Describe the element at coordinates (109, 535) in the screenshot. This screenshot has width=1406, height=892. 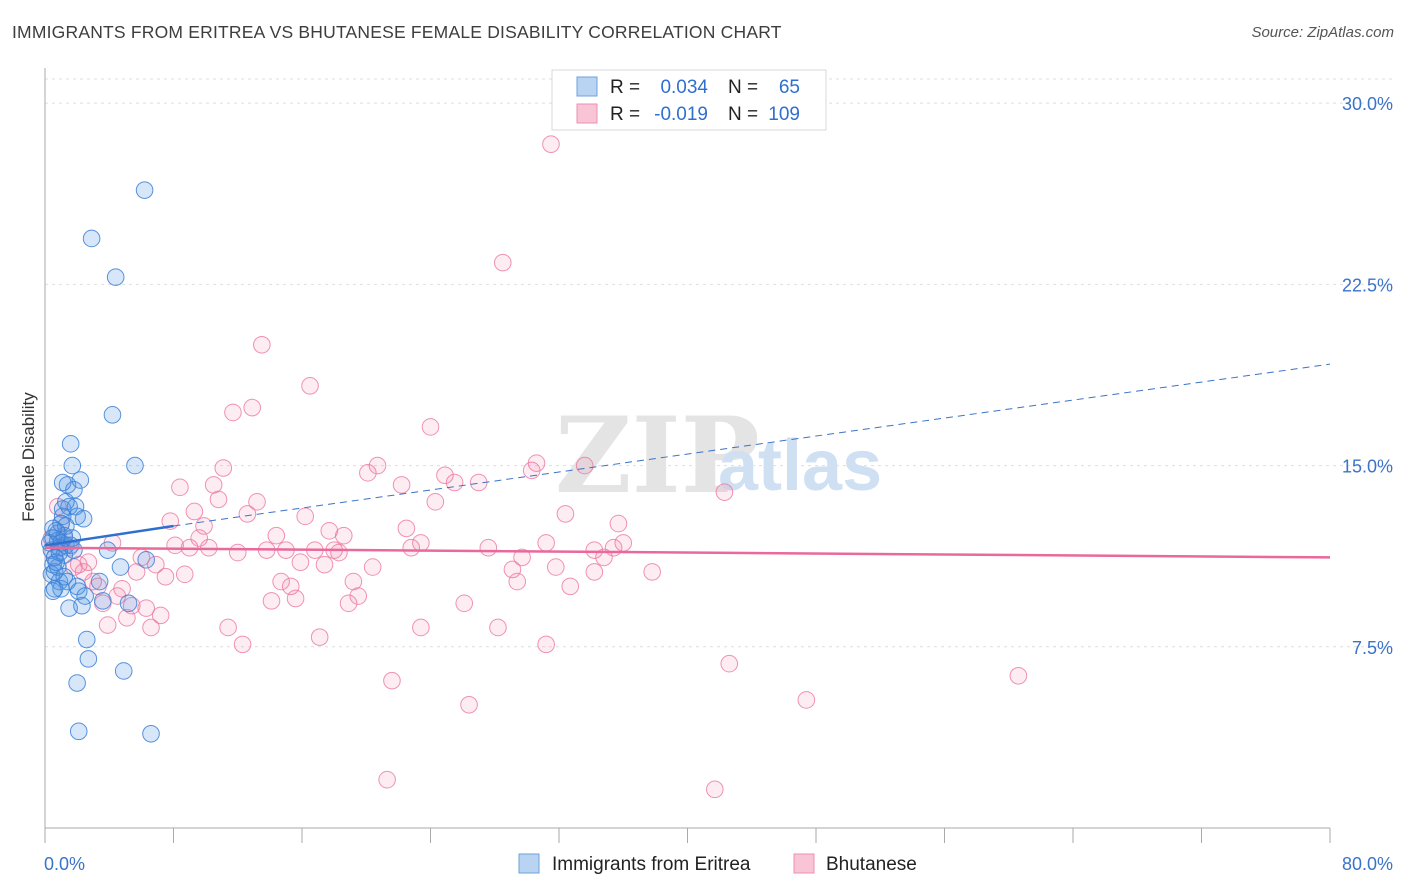
I see `eritrea-trend-line` at that location.